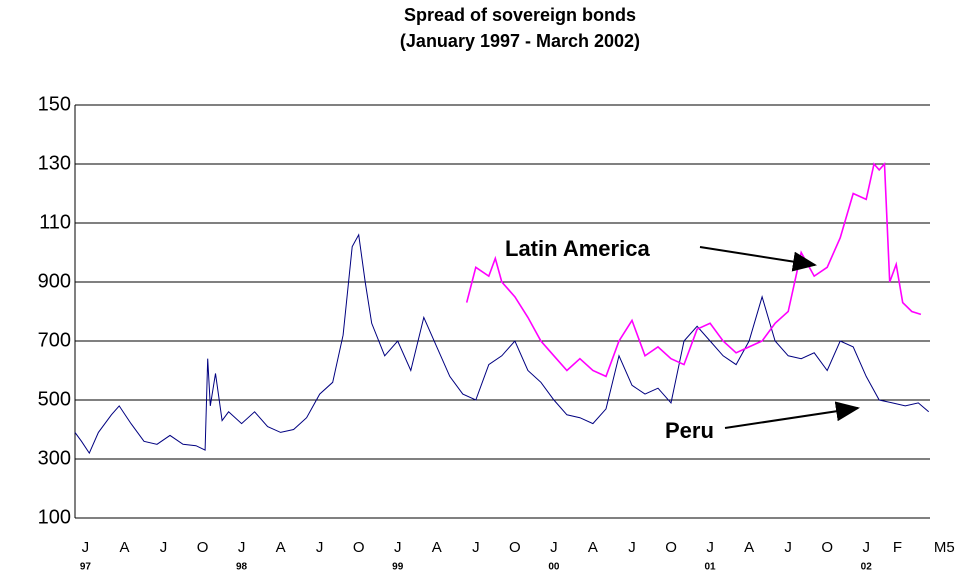 This screenshot has width=967, height=573. Describe the element at coordinates (867, 567) in the screenshot. I see `year-label: 02` at that location.